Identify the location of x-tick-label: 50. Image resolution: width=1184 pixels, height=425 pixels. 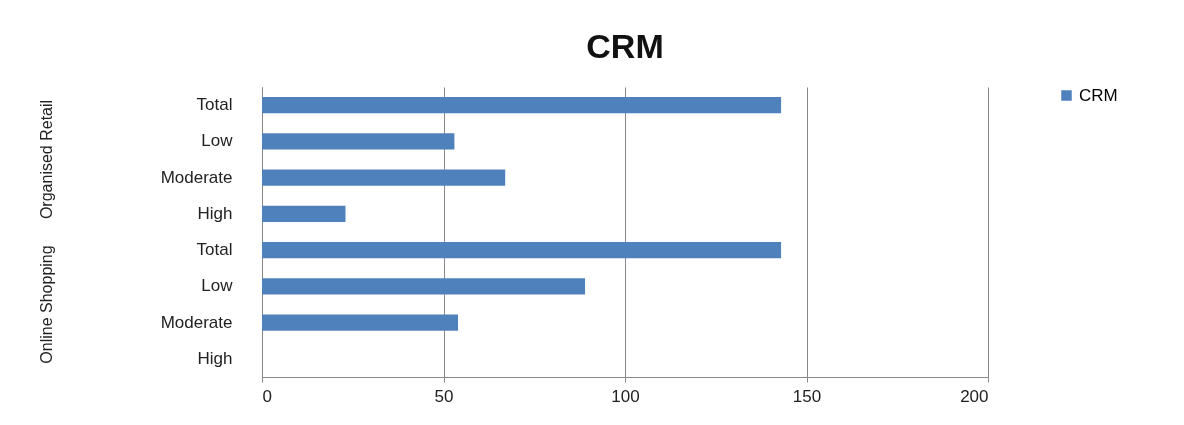
(444, 396).